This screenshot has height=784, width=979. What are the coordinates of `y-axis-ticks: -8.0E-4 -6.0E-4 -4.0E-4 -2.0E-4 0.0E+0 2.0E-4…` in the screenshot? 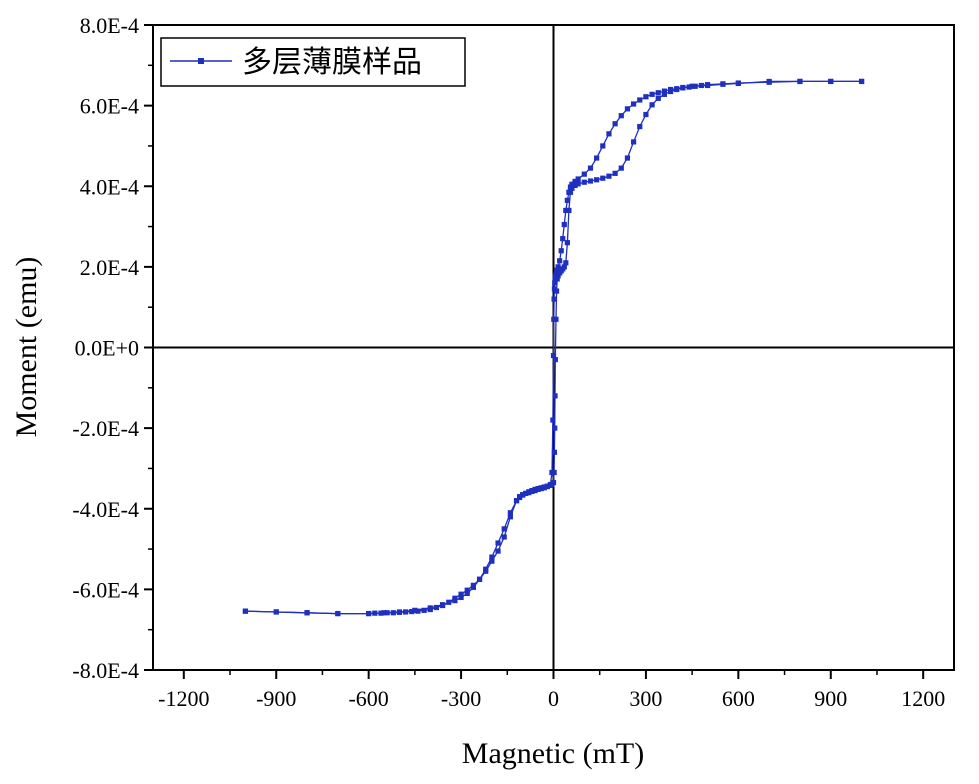 It's located at (112, 348).